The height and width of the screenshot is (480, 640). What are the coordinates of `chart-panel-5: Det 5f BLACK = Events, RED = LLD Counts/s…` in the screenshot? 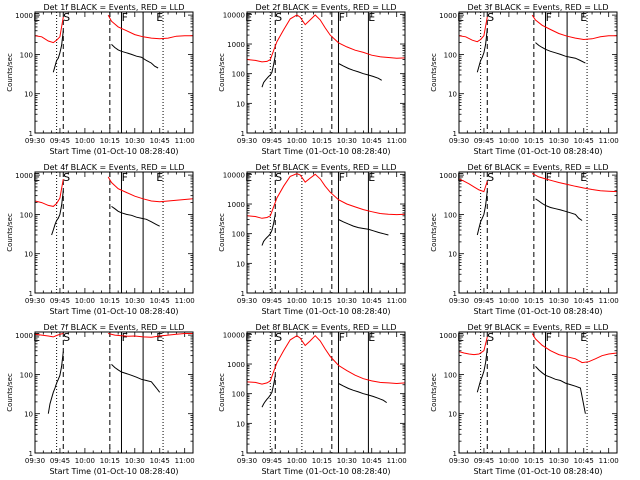 It's located at (312, 239).